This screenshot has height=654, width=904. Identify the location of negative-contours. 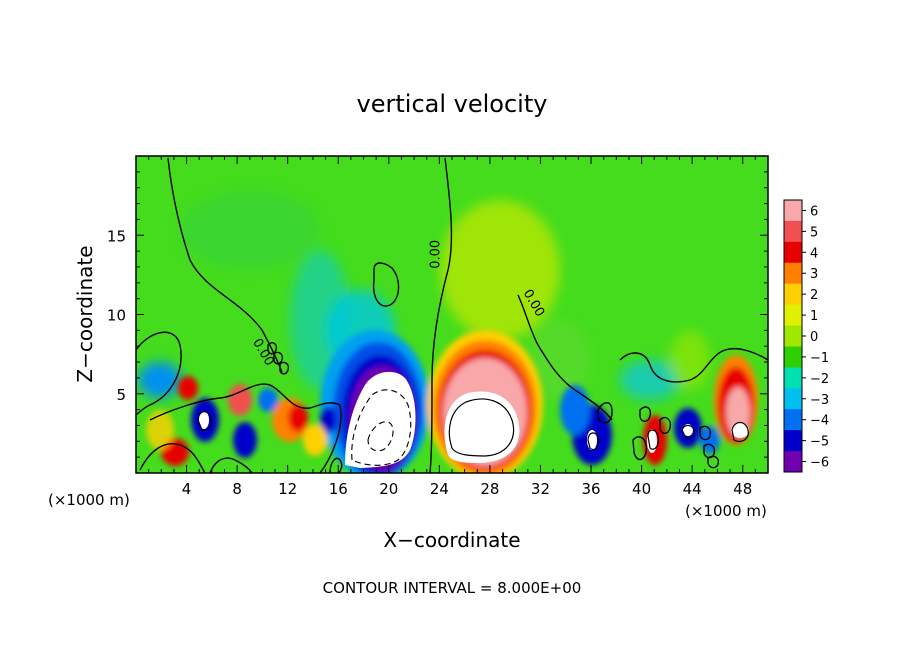
(381, 427).